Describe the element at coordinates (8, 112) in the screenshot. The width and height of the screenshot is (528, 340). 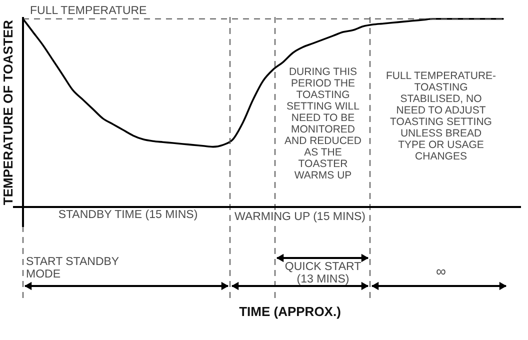
I see `y-axis-title: TEMPERATURE OF TOASTER` at that location.